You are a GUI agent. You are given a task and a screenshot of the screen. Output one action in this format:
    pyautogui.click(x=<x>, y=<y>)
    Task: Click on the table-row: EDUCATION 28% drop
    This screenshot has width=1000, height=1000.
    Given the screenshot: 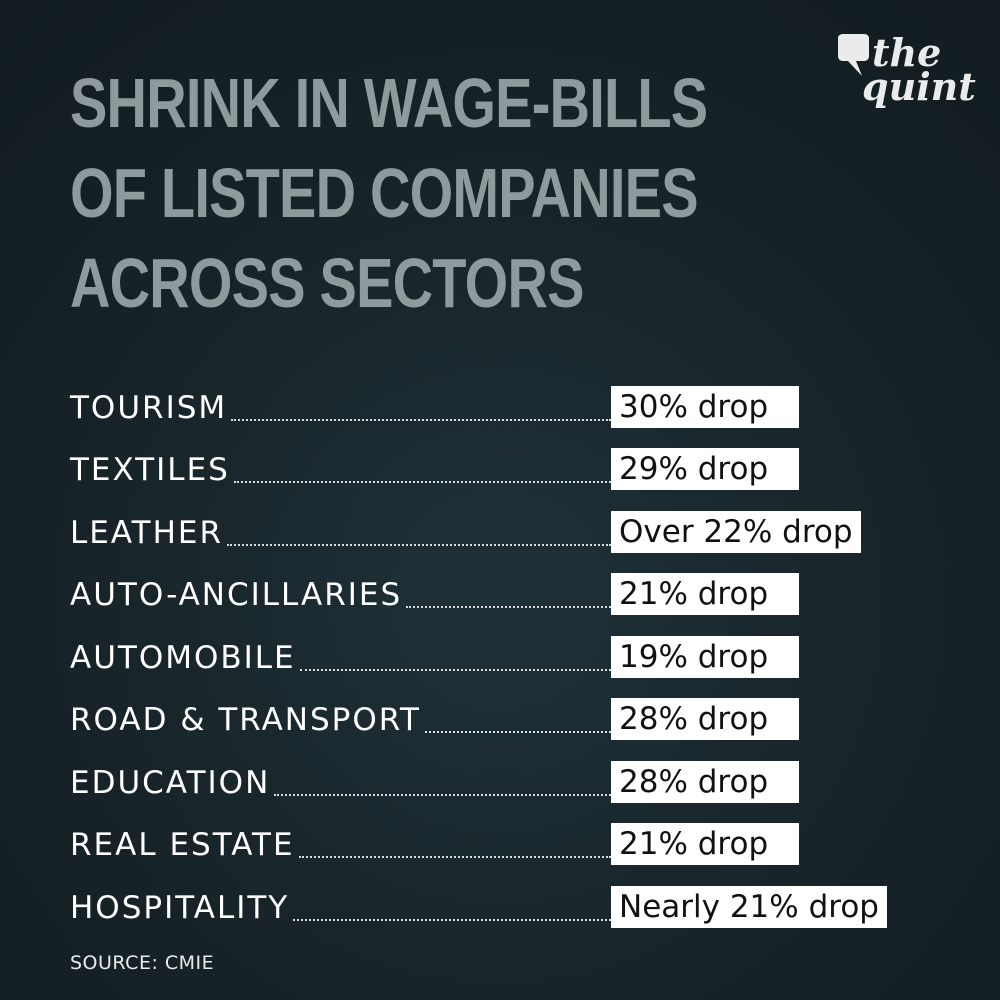 What is the action you would take?
    pyautogui.click(x=520, y=776)
    